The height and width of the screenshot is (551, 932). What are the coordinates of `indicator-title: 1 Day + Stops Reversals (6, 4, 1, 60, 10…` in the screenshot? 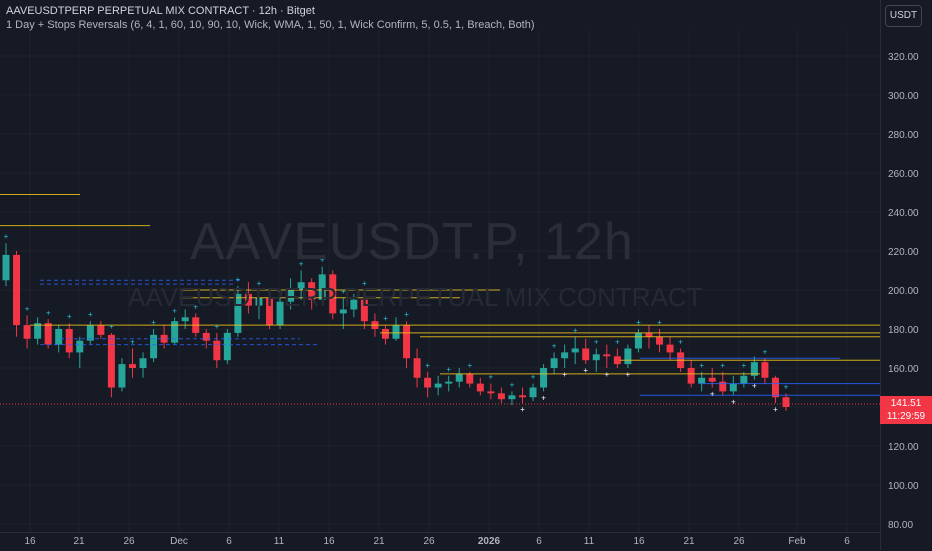 It's located at (270, 25).